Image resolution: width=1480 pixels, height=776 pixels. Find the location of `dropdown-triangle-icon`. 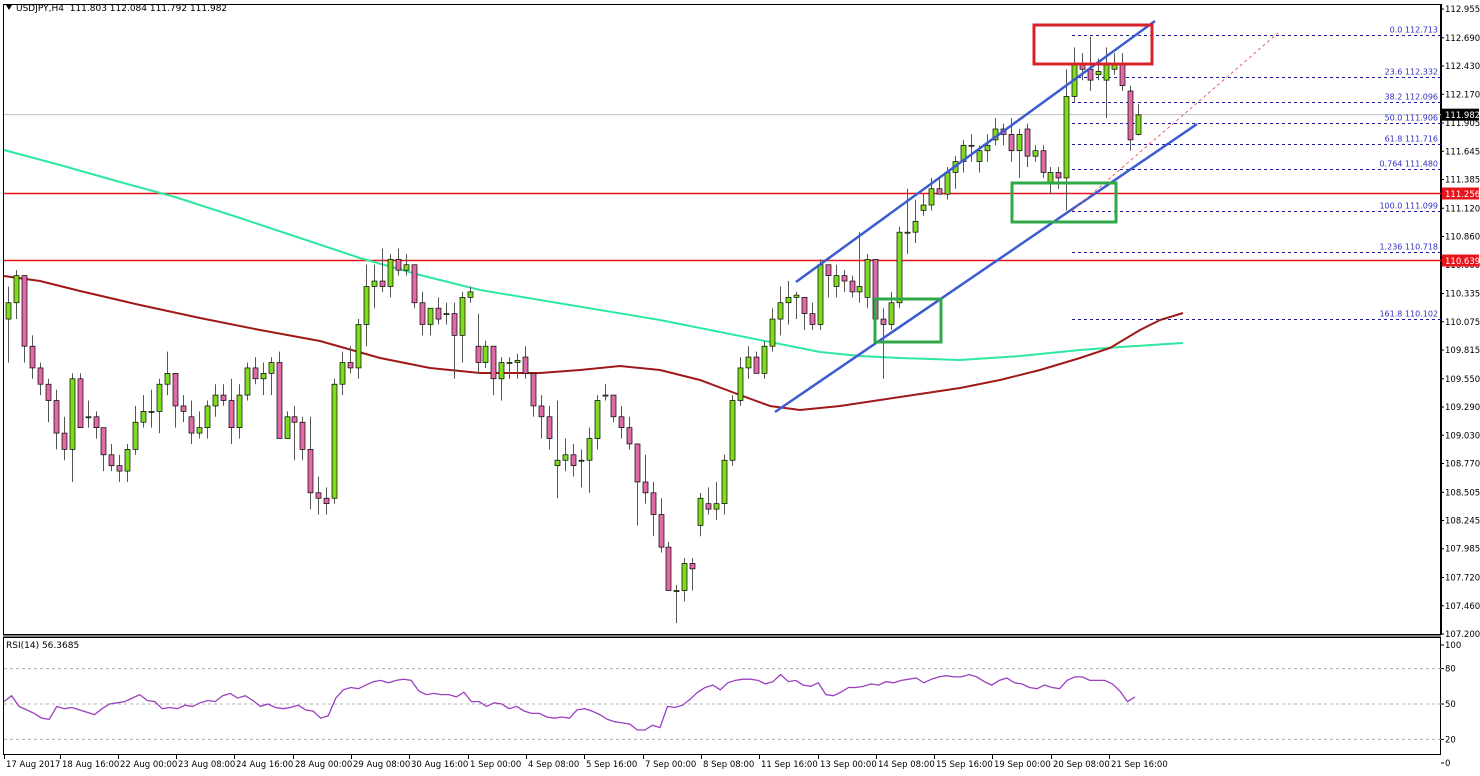

dropdown-triangle-icon is located at coordinates (9, 7).